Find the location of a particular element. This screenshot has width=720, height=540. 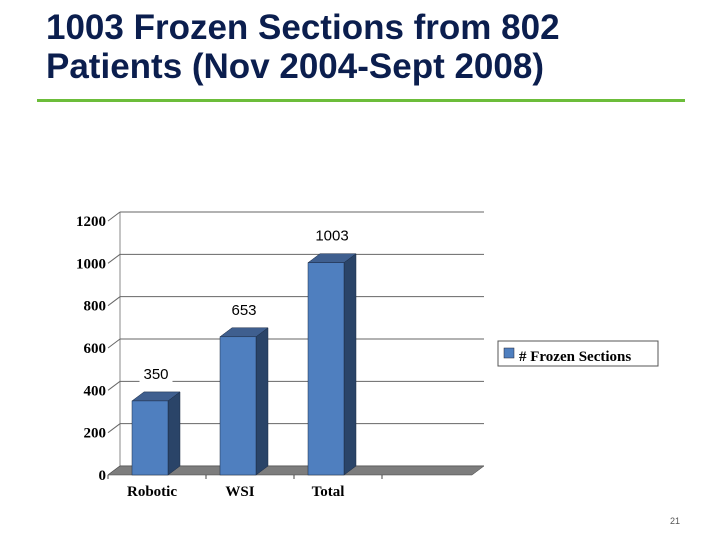

bars is located at coordinates (244, 364).